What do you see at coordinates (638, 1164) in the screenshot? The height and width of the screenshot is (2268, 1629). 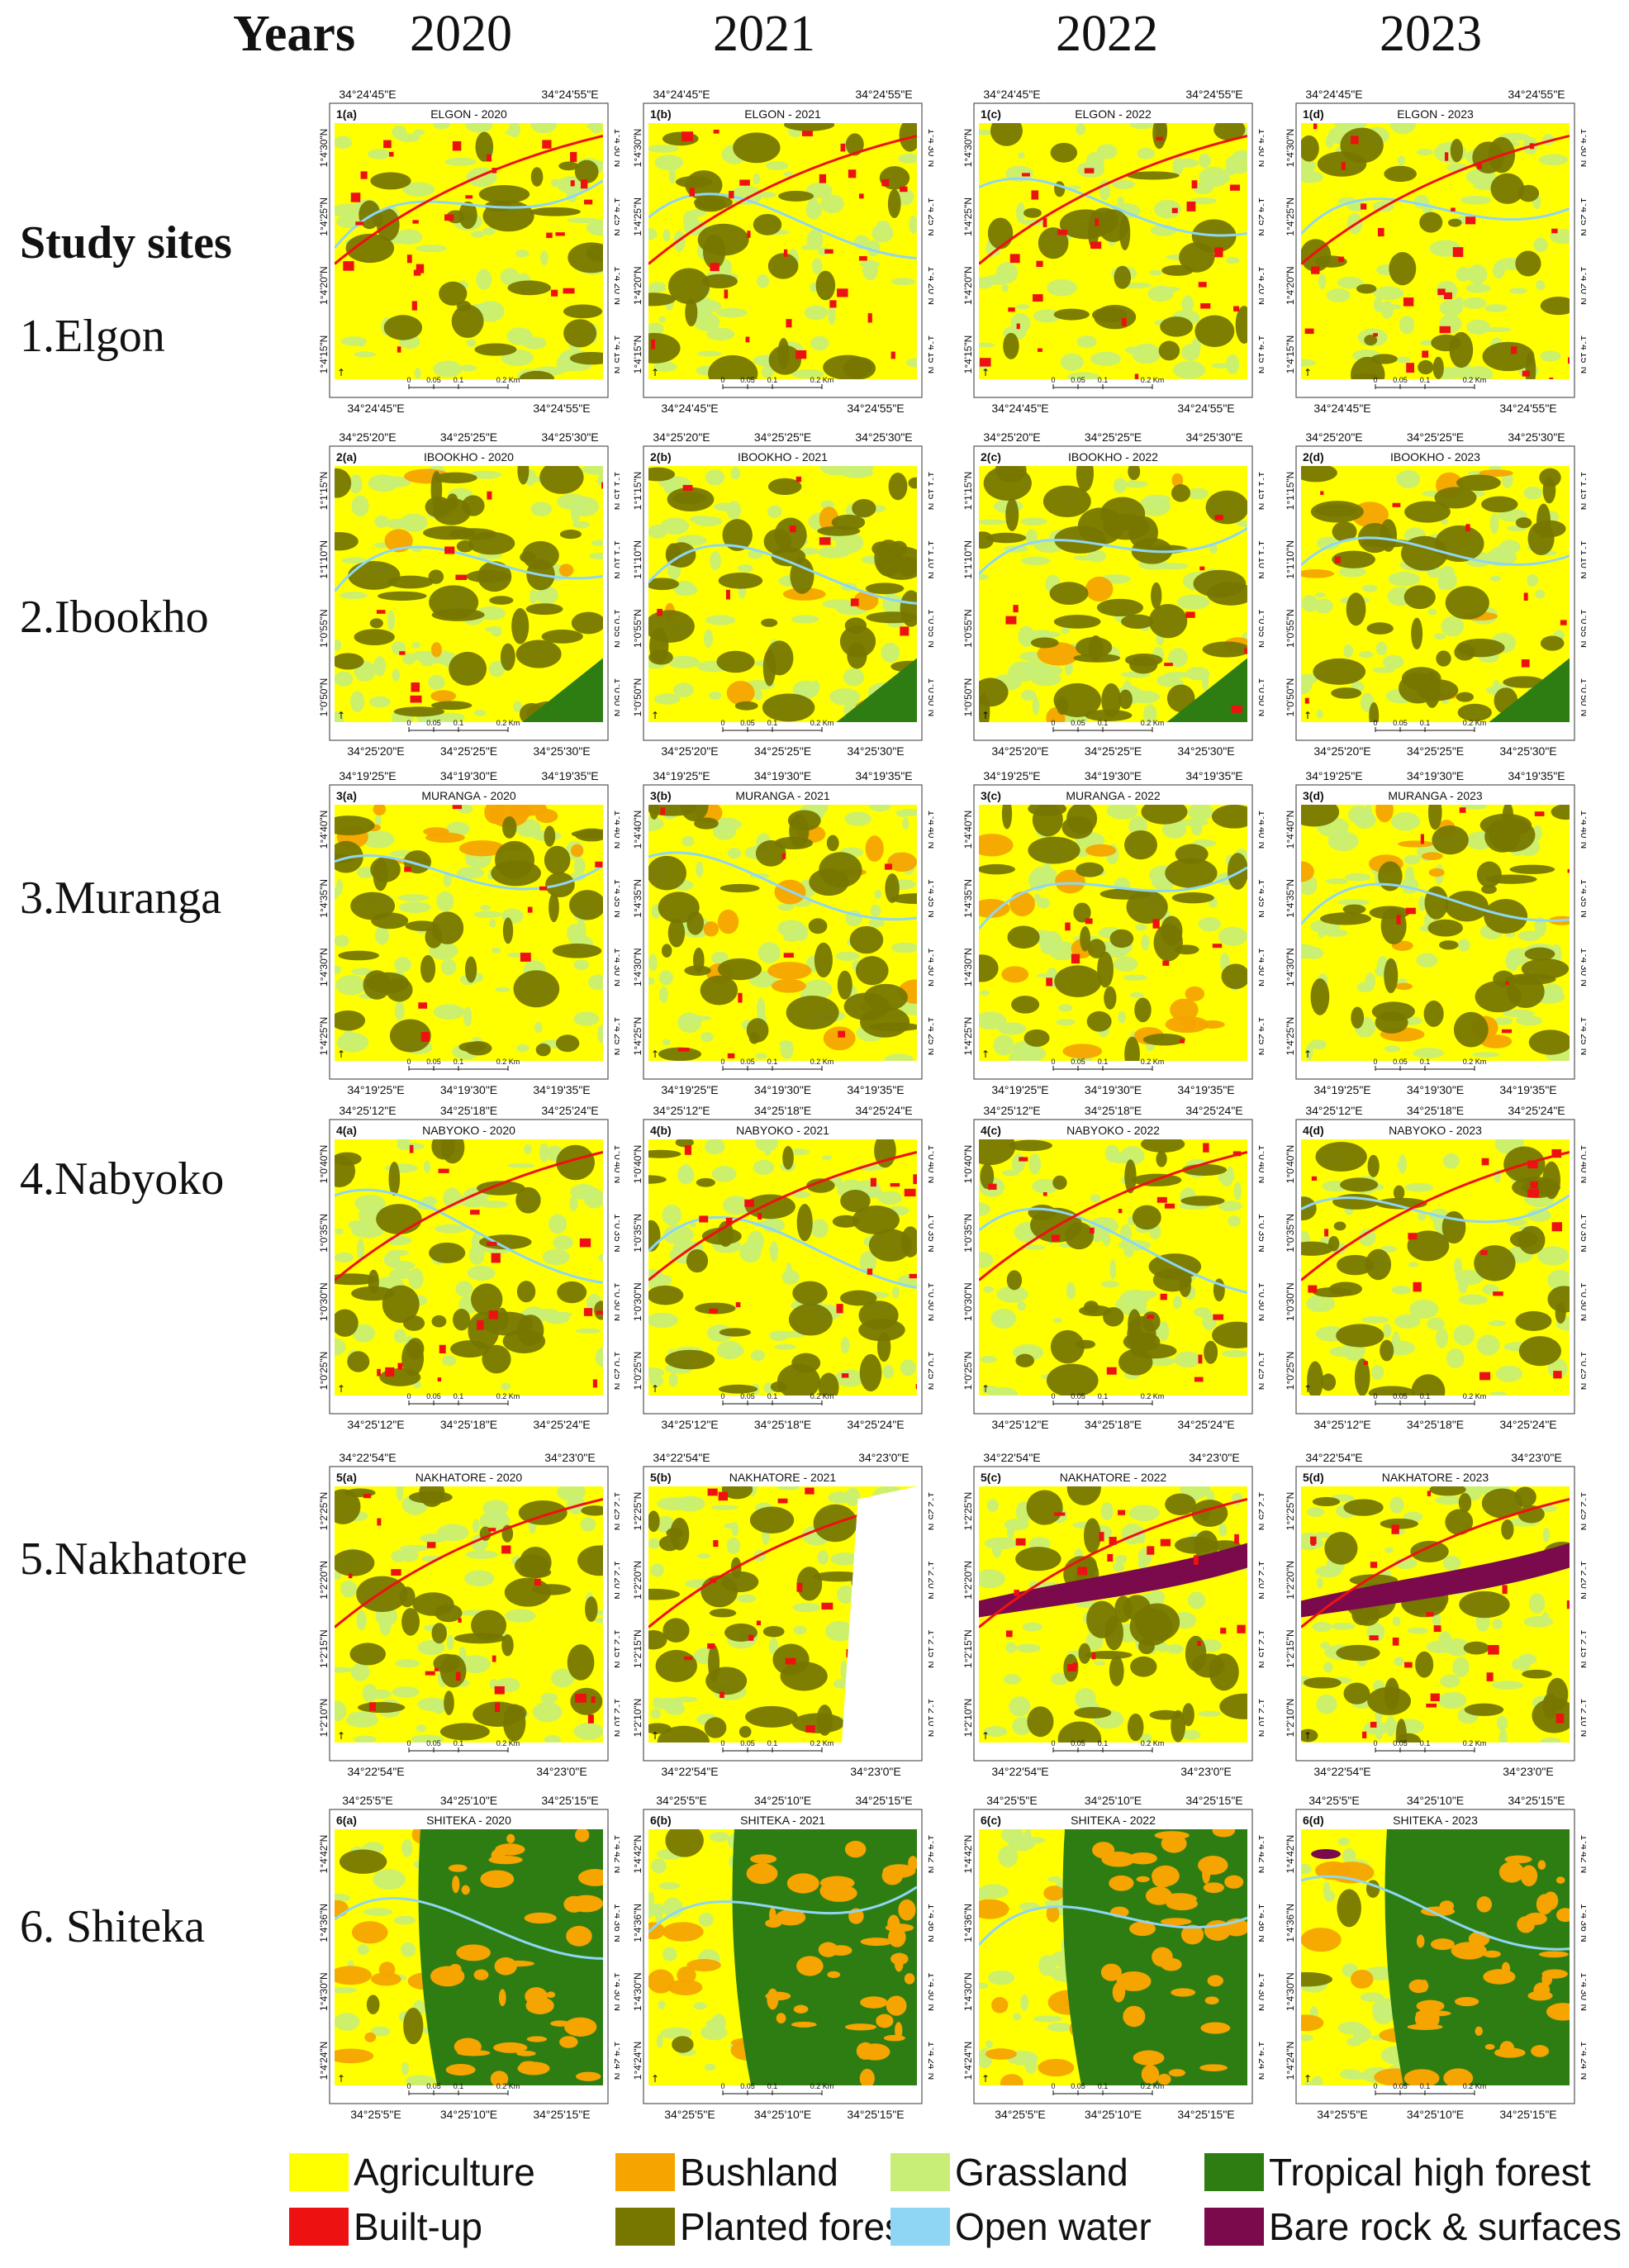 I see `left-lat-label: 1°0'40"N` at bounding box center [638, 1164].